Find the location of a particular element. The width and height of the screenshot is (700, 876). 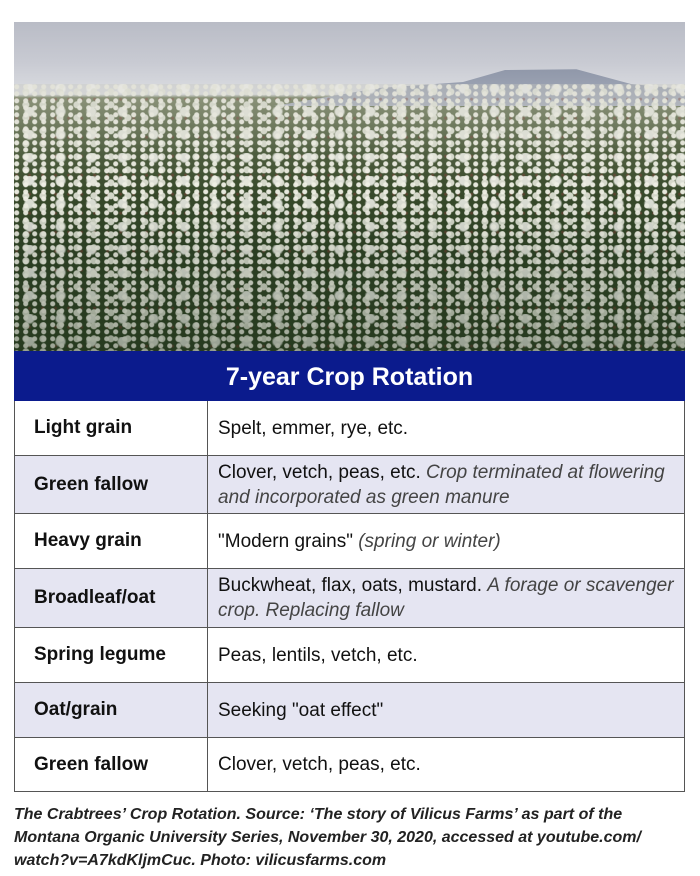

table-row: Spring legume Peas, lentils, vetch, etc. is located at coordinates (349, 655).